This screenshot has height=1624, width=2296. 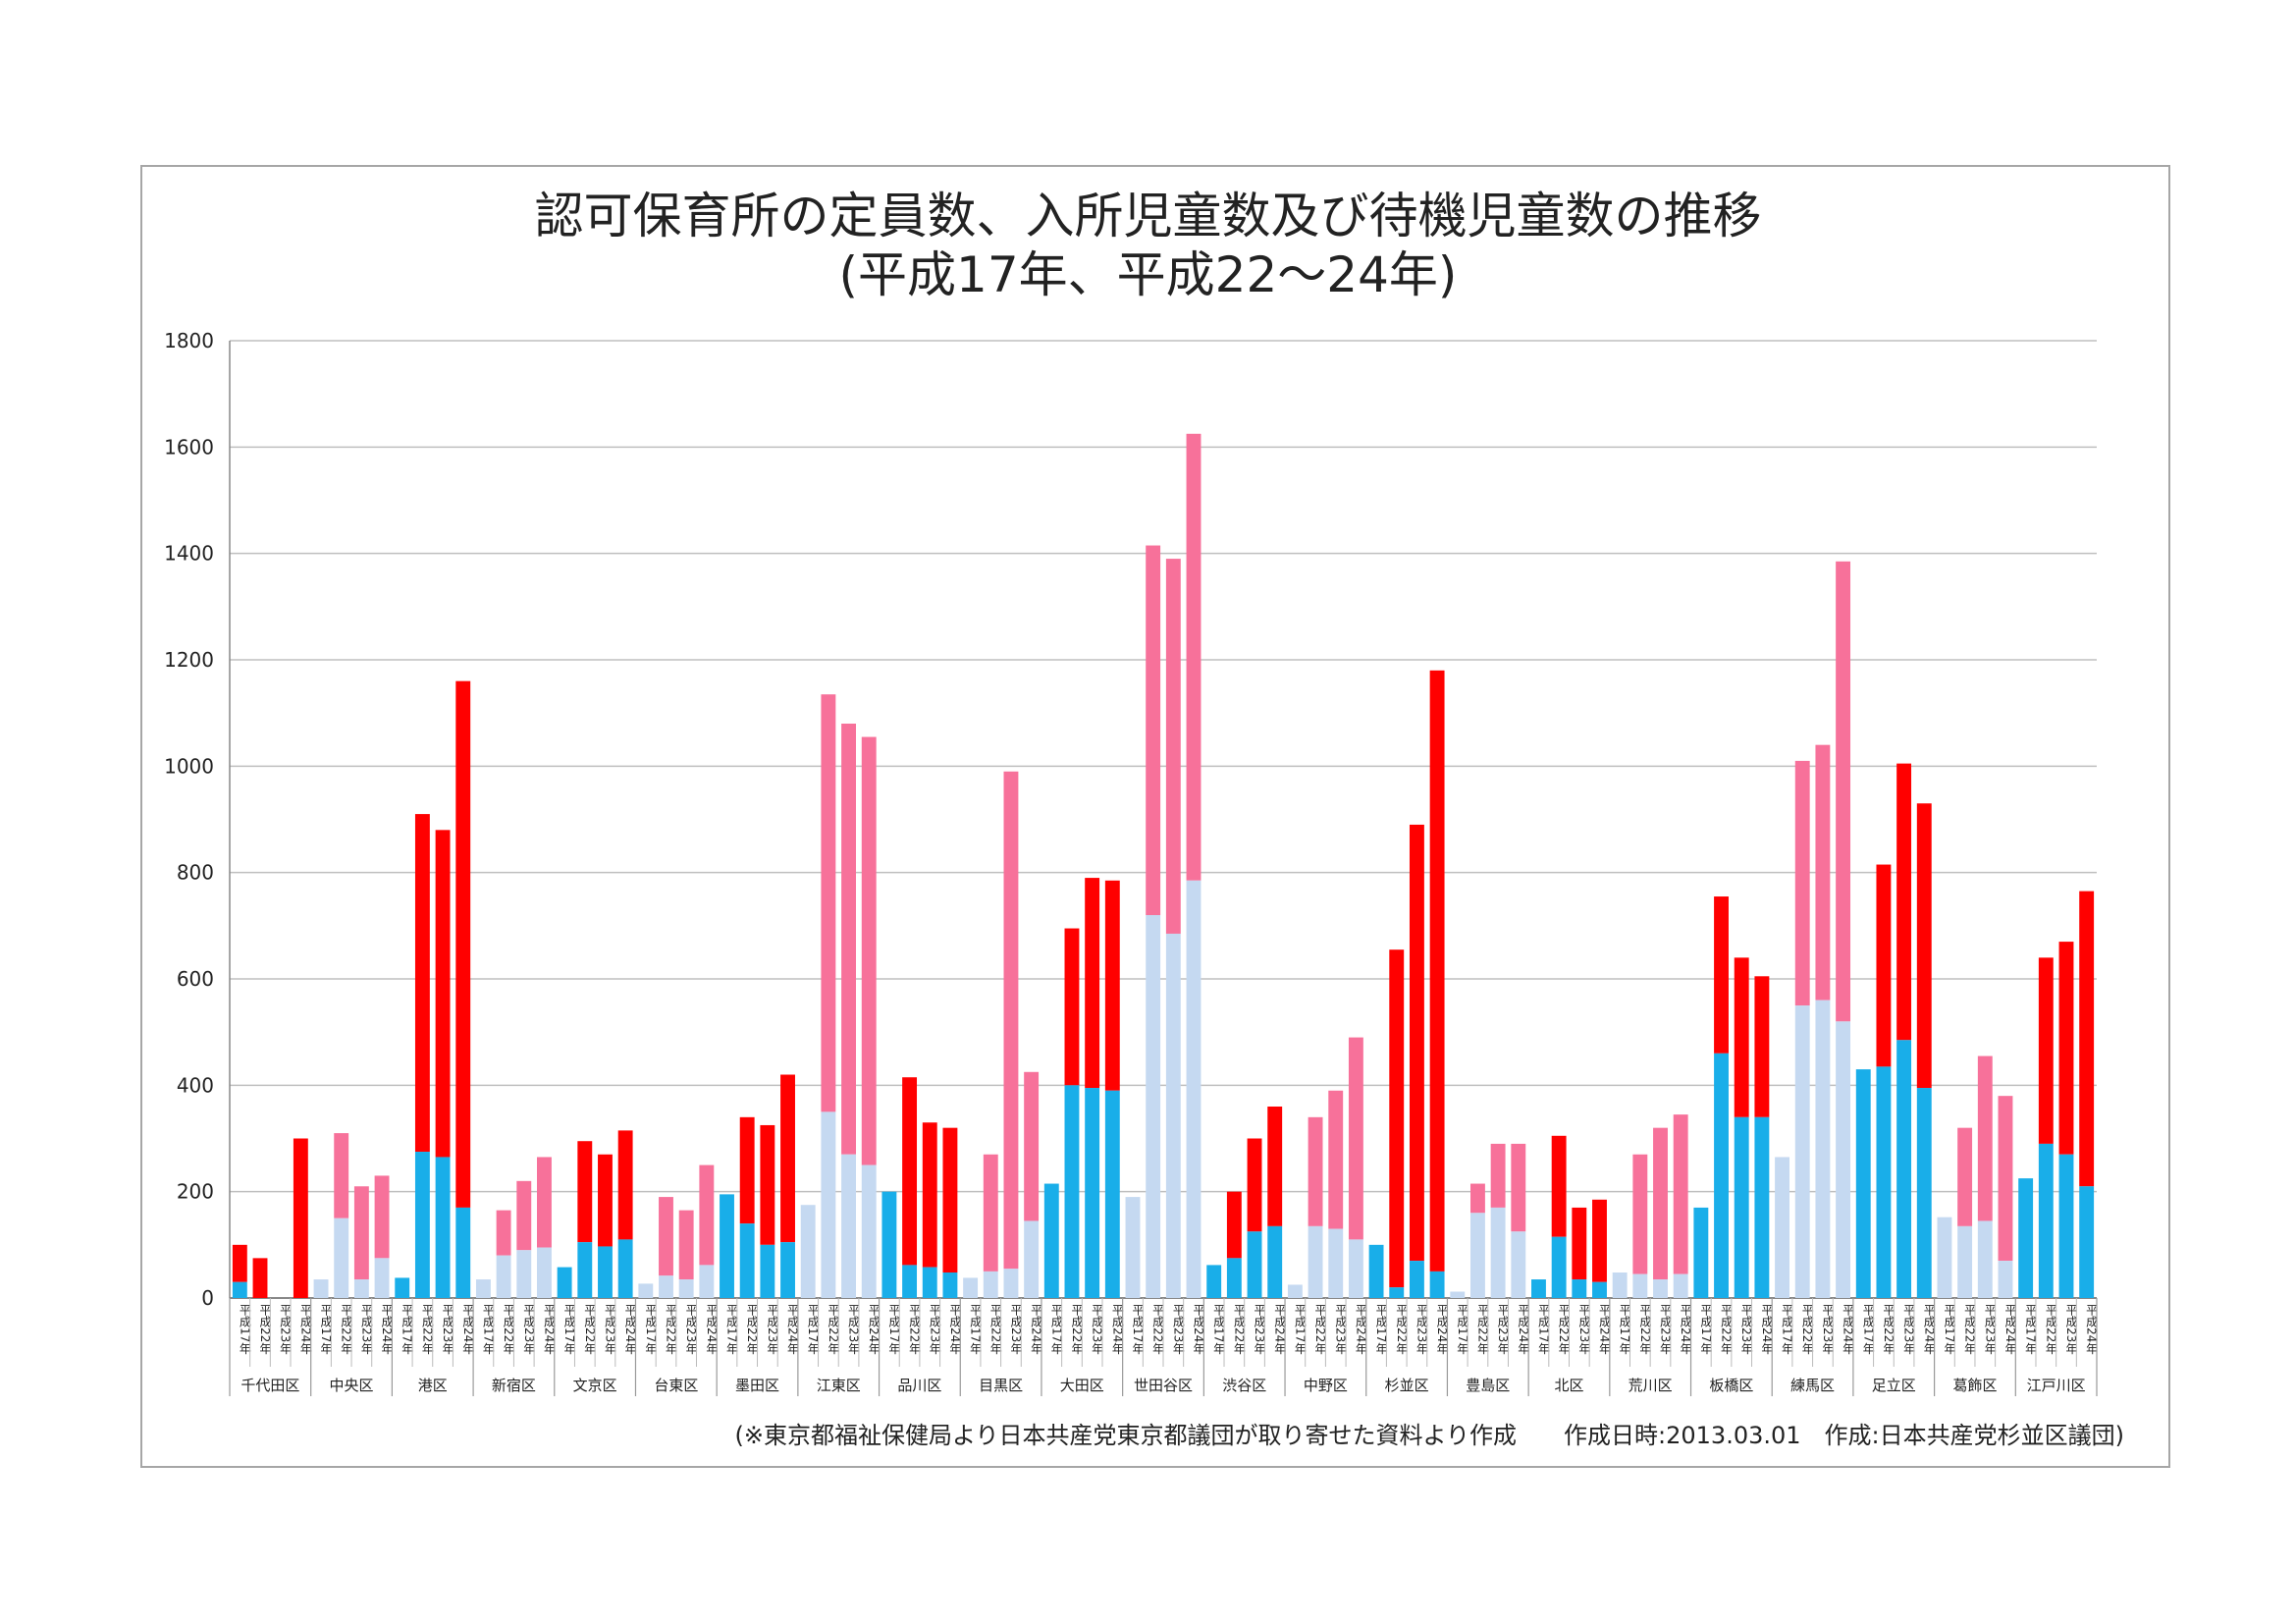 I want to click on x-ward-label: 江戸川区, so click(x=2056, y=1385).